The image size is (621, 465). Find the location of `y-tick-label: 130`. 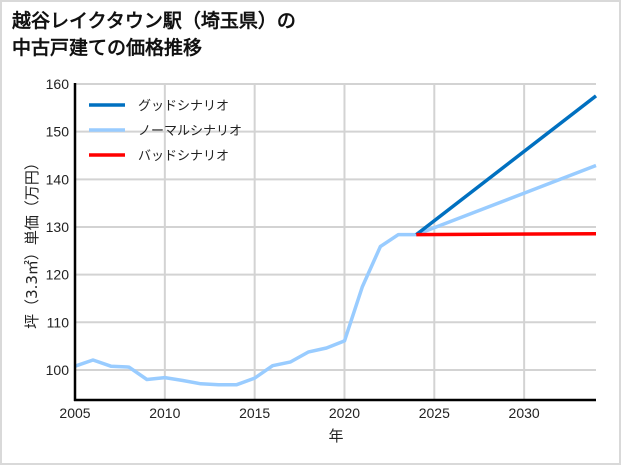

y-tick-label: 130 is located at coordinates (58, 227).